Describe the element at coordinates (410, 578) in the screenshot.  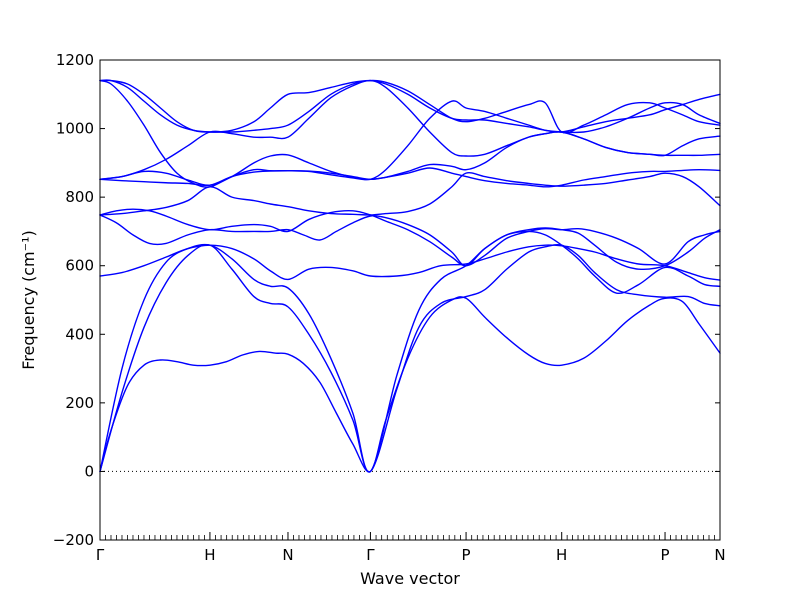
I see `x-axis-title: Wave vector` at that location.